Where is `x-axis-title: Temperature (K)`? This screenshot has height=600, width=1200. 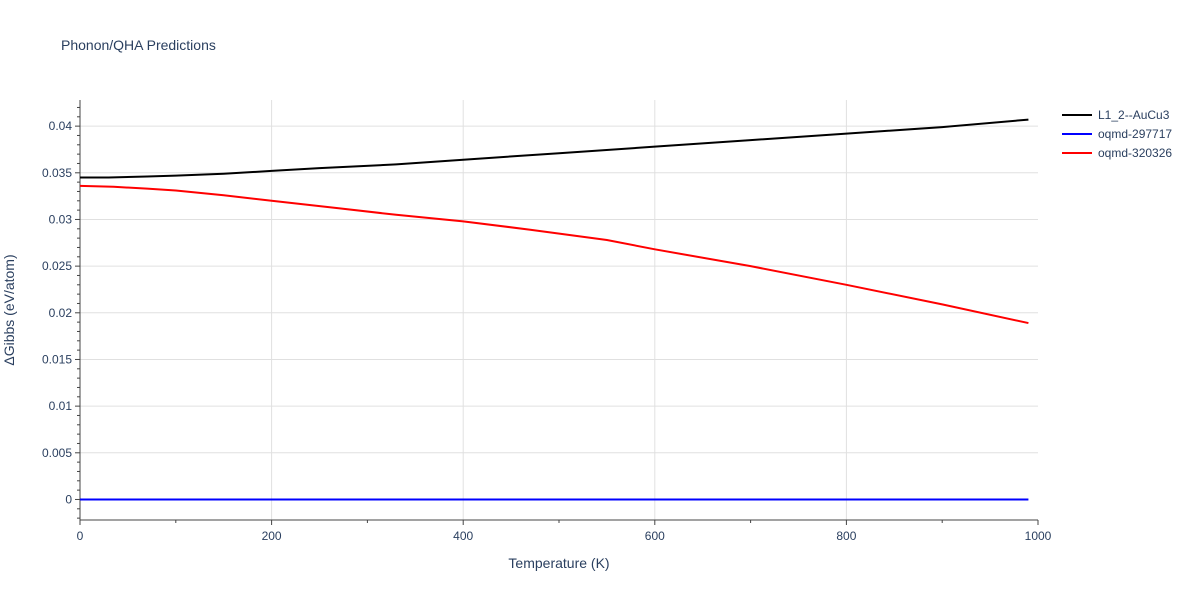 x-axis-title: Temperature (K) is located at coordinates (558, 563).